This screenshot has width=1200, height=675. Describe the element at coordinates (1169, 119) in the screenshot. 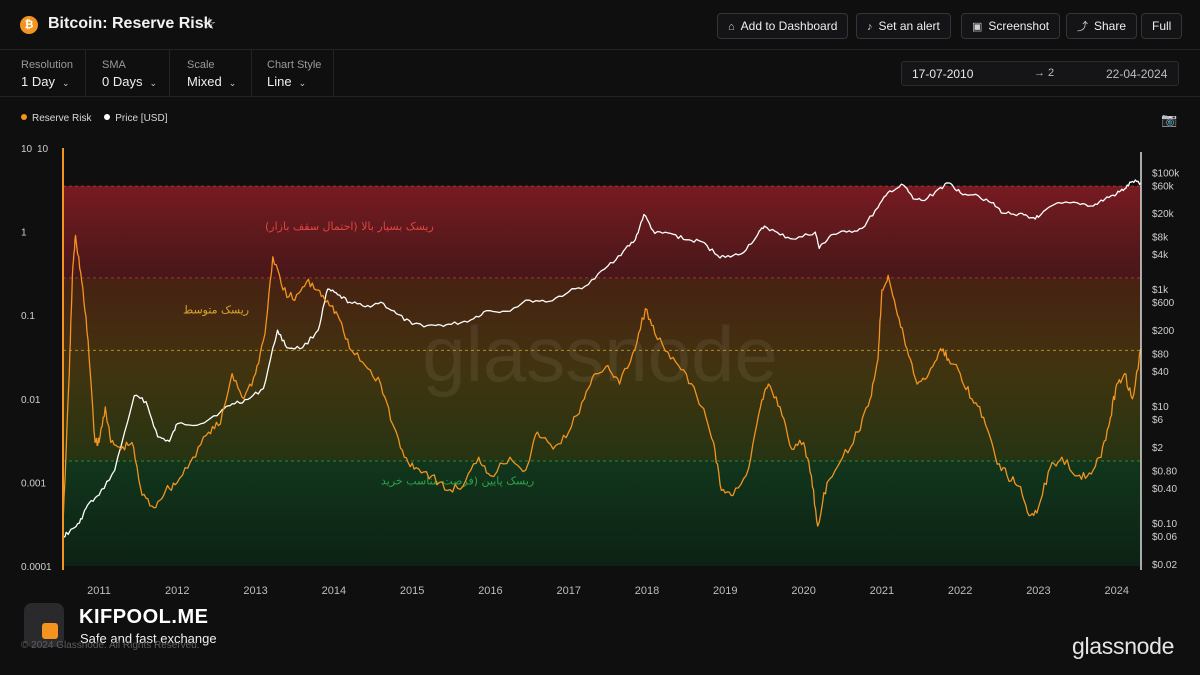

I see `camera-icon: 📷` at that location.